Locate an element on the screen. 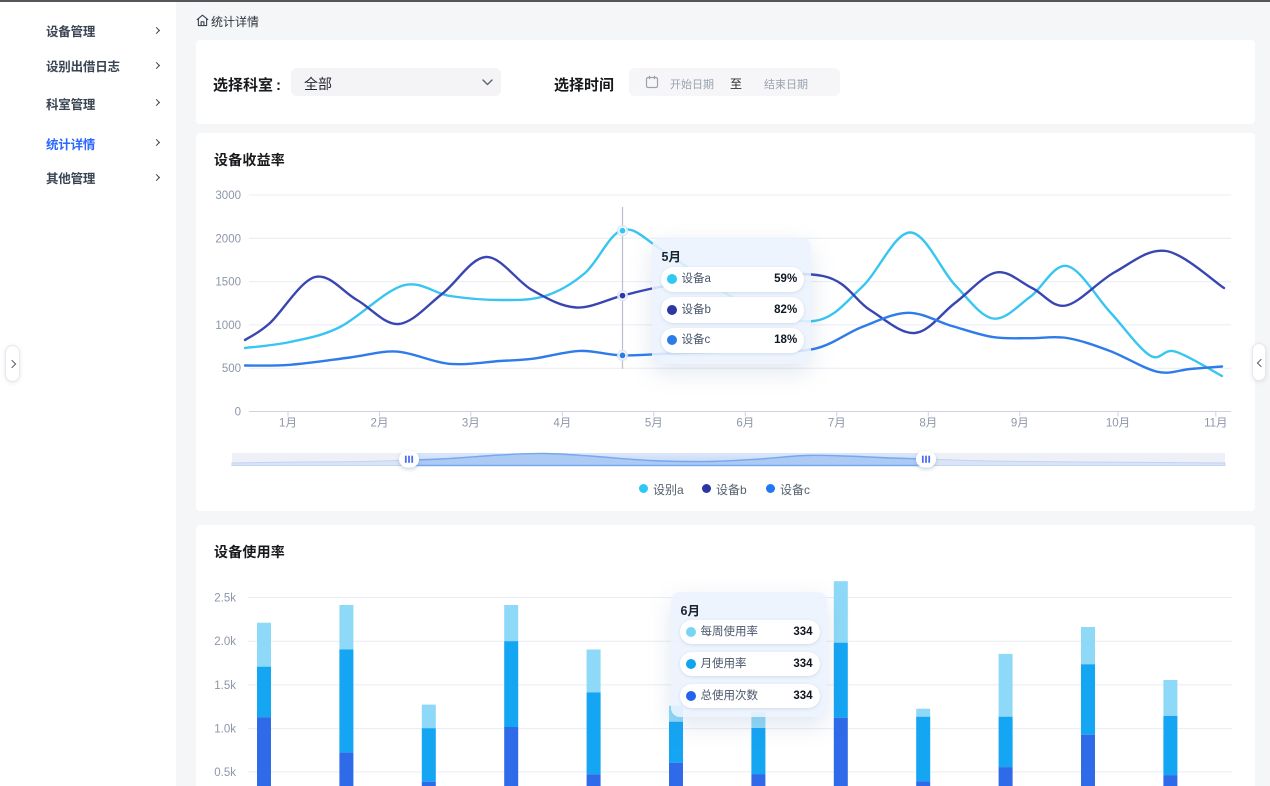 This screenshot has width=1270, height=786. svg-text: 1.0k is located at coordinates (225, 730).